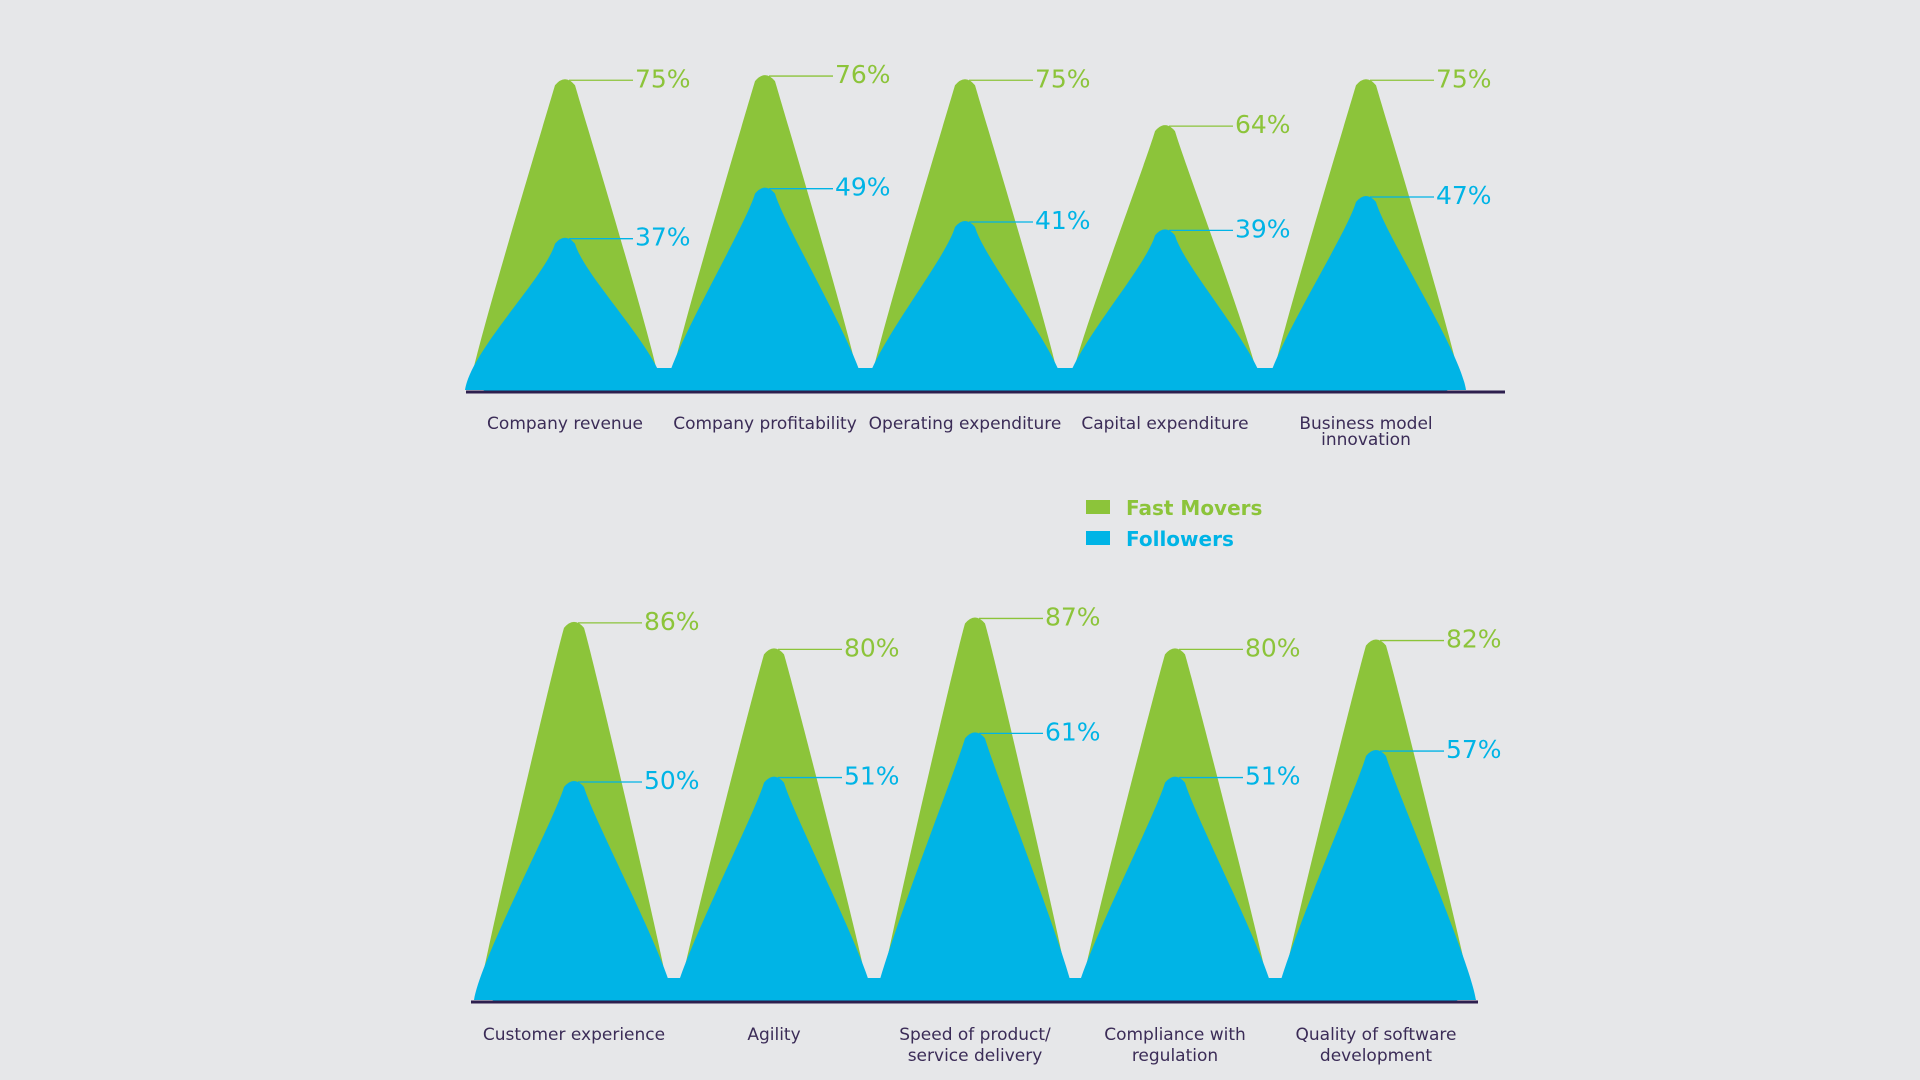 The width and height of the screenshot is (1920, 1080). What do you see at coordinates (1174, 523) in the screenshot?
I see `legend: Fast Movers Followers` at bounding box center [1174, 523].